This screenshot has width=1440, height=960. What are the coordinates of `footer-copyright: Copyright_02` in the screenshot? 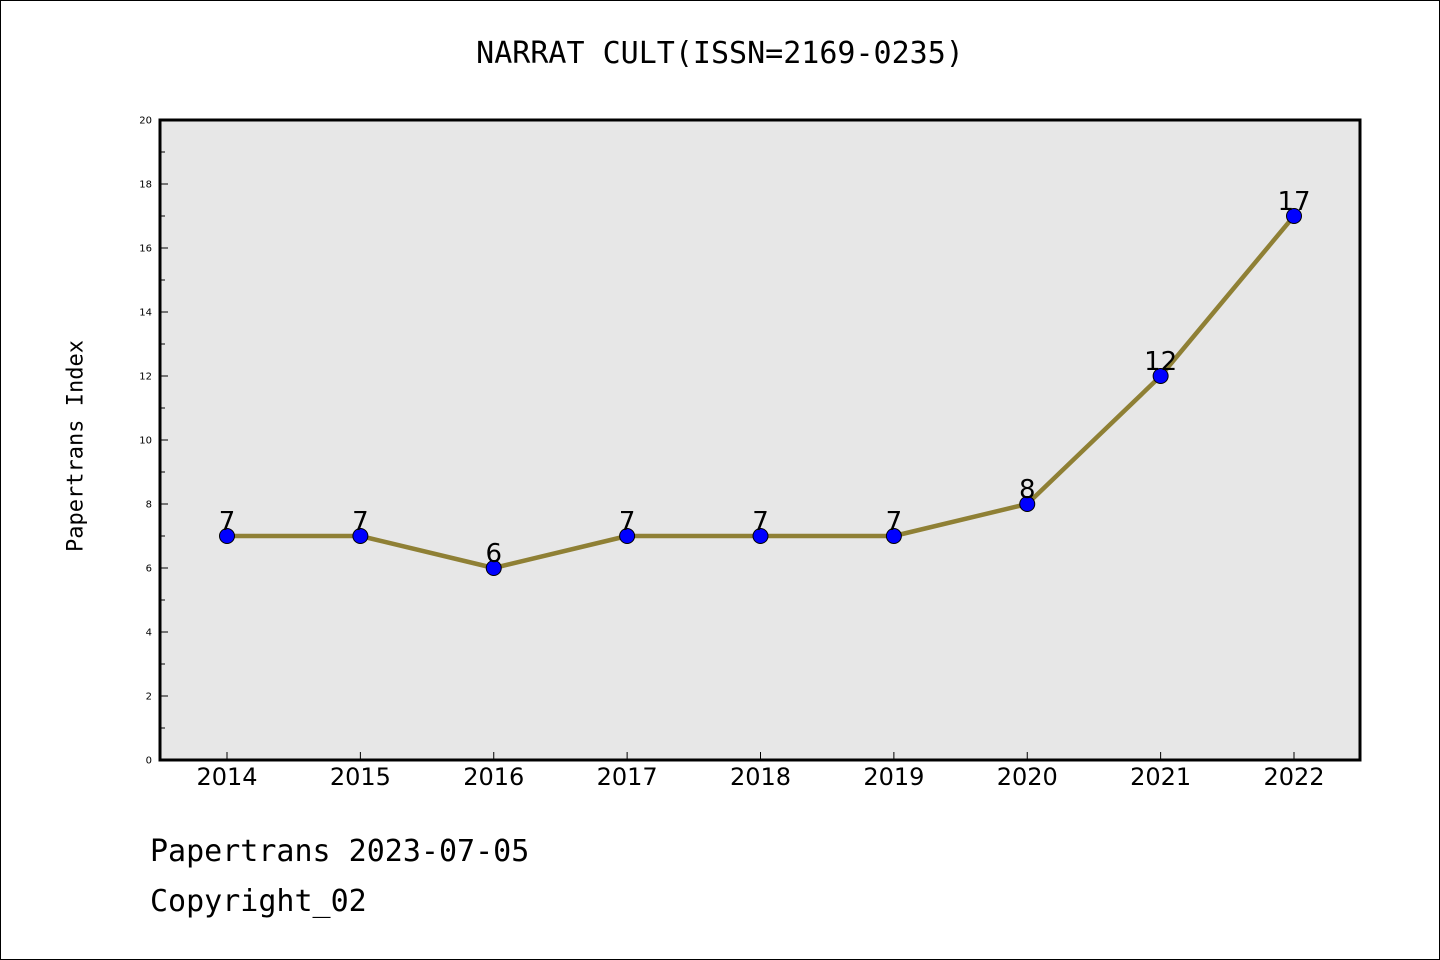 It's located at (258, 901).